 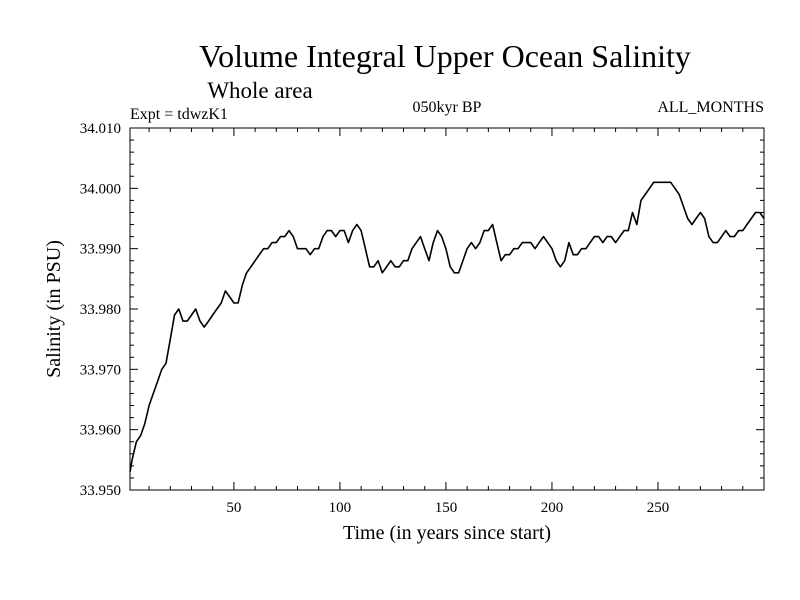 What do you see at coordinates (447, 107) in the screenshot?
I see `period-label: 050kyr BP` at bounding box center [447, 107].